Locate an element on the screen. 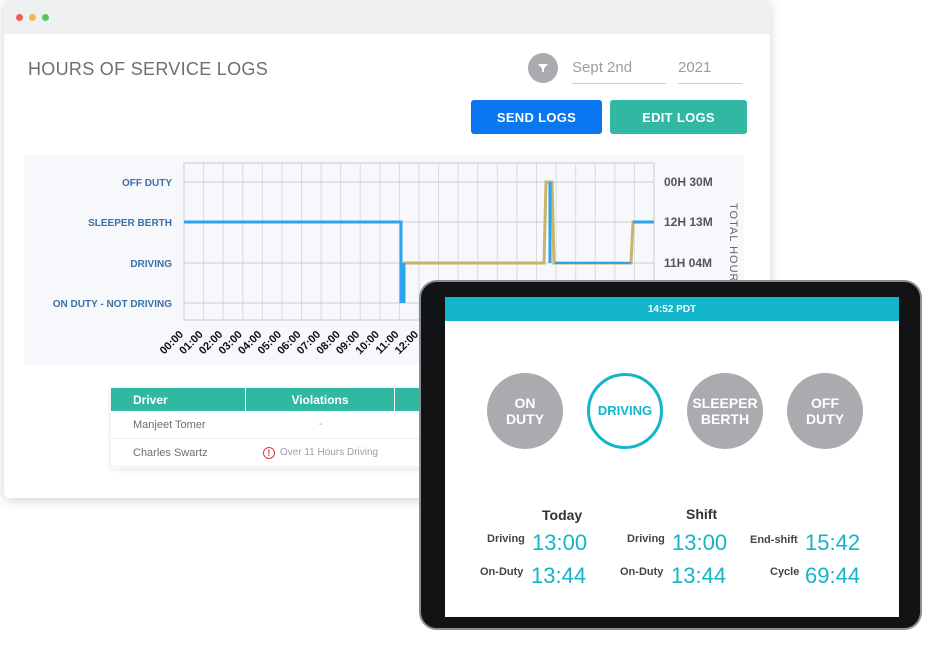 Image resolution: width=950 pixels, height=664 pixels. date-year-input: 2021 is located at coordinates (710, 69).